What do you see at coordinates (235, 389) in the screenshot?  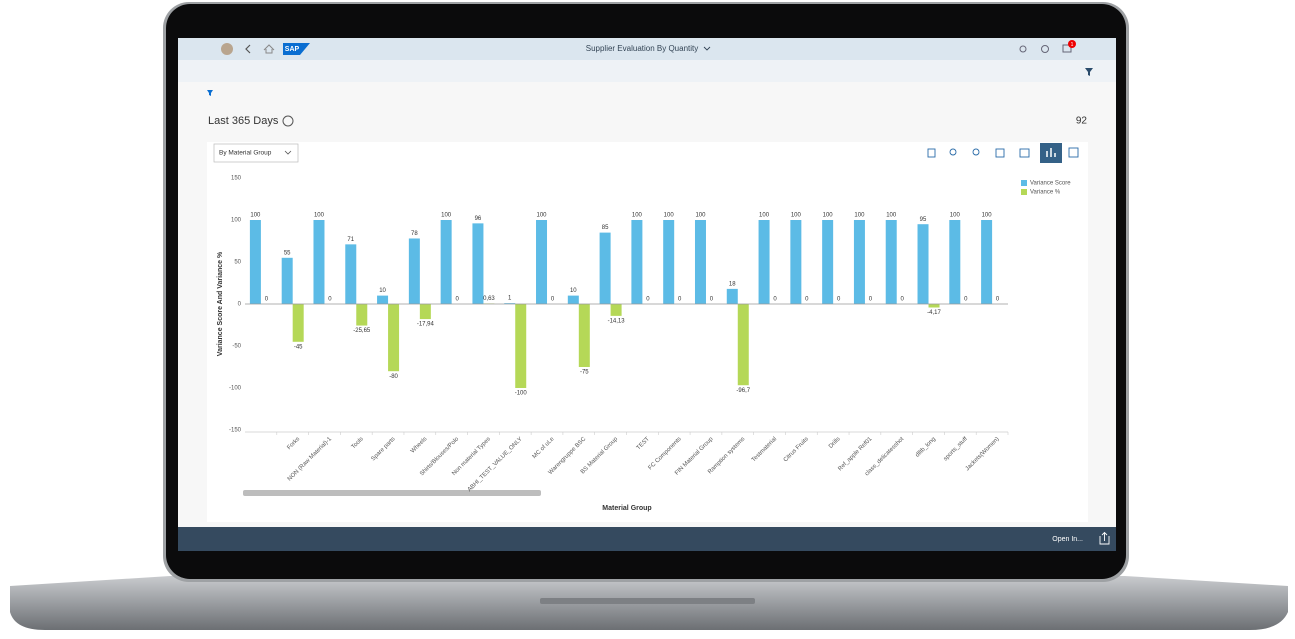 I see `y-tick-label: -100` at bounding box center [235, 389].